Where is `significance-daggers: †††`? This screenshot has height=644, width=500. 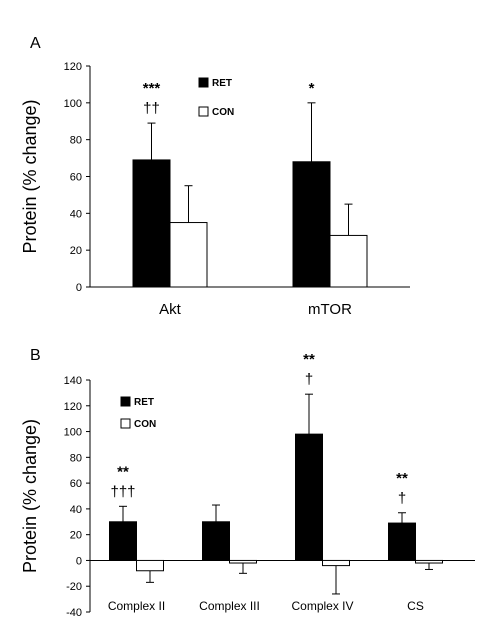 significance-daggers: ††† is located at coordinates (122, 491).